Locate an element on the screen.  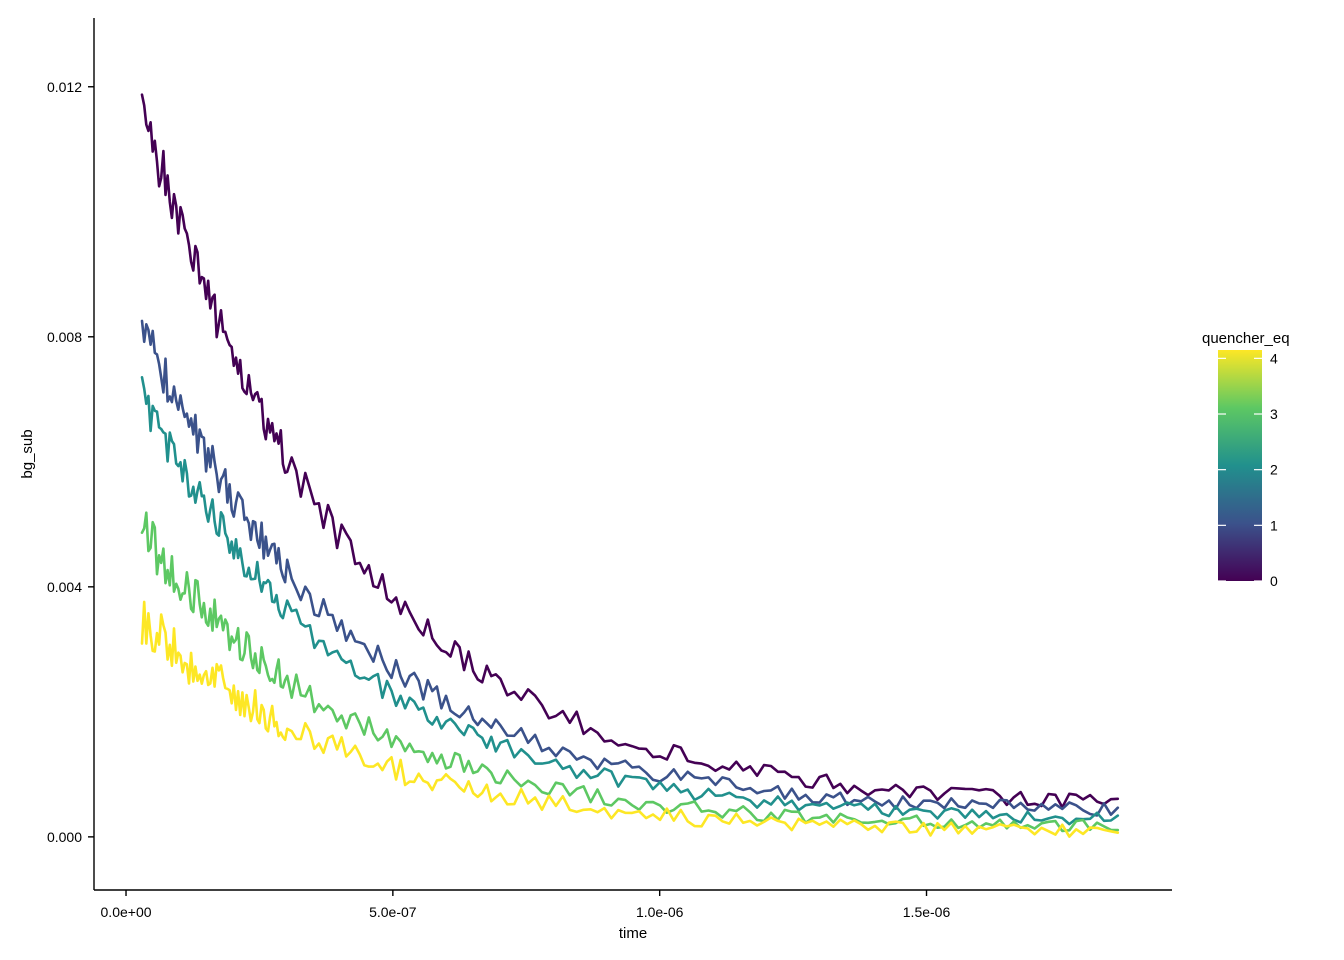
y-tick-label: 0.008 is located at coordinates (64, 337).